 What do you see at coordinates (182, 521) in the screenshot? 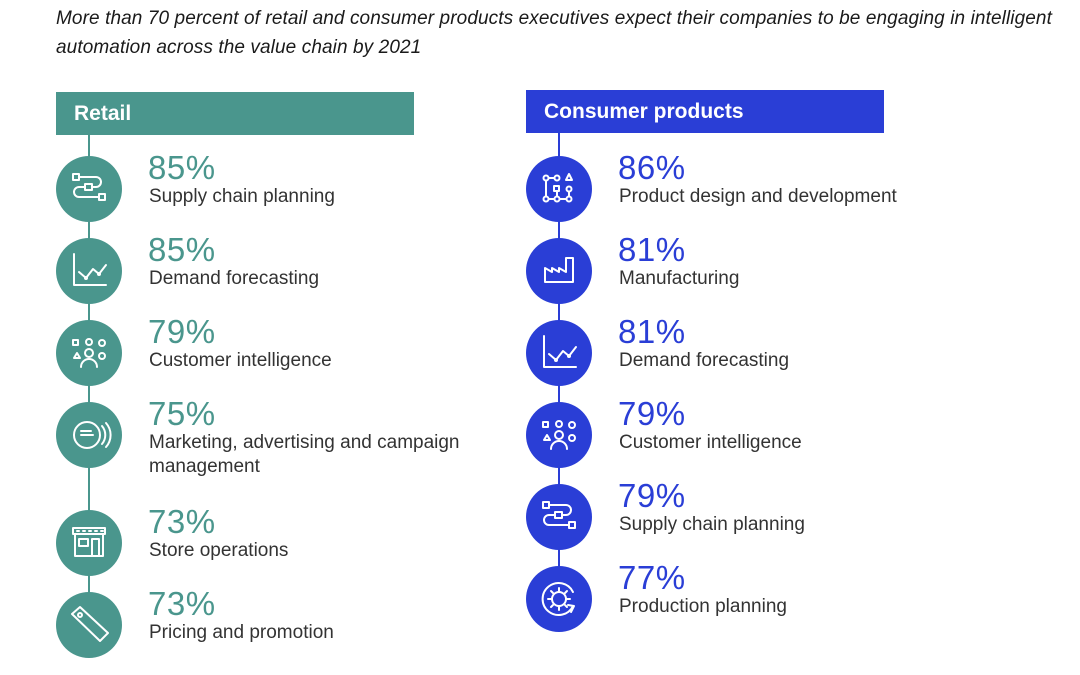
I see `retail-value-store-operations: 73%` at bounding box center [182, 521].